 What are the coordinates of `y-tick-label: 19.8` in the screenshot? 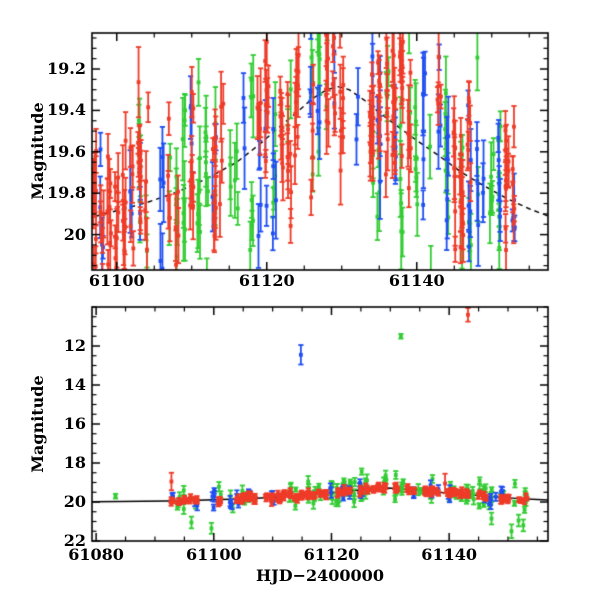 It's located at (66, 193).